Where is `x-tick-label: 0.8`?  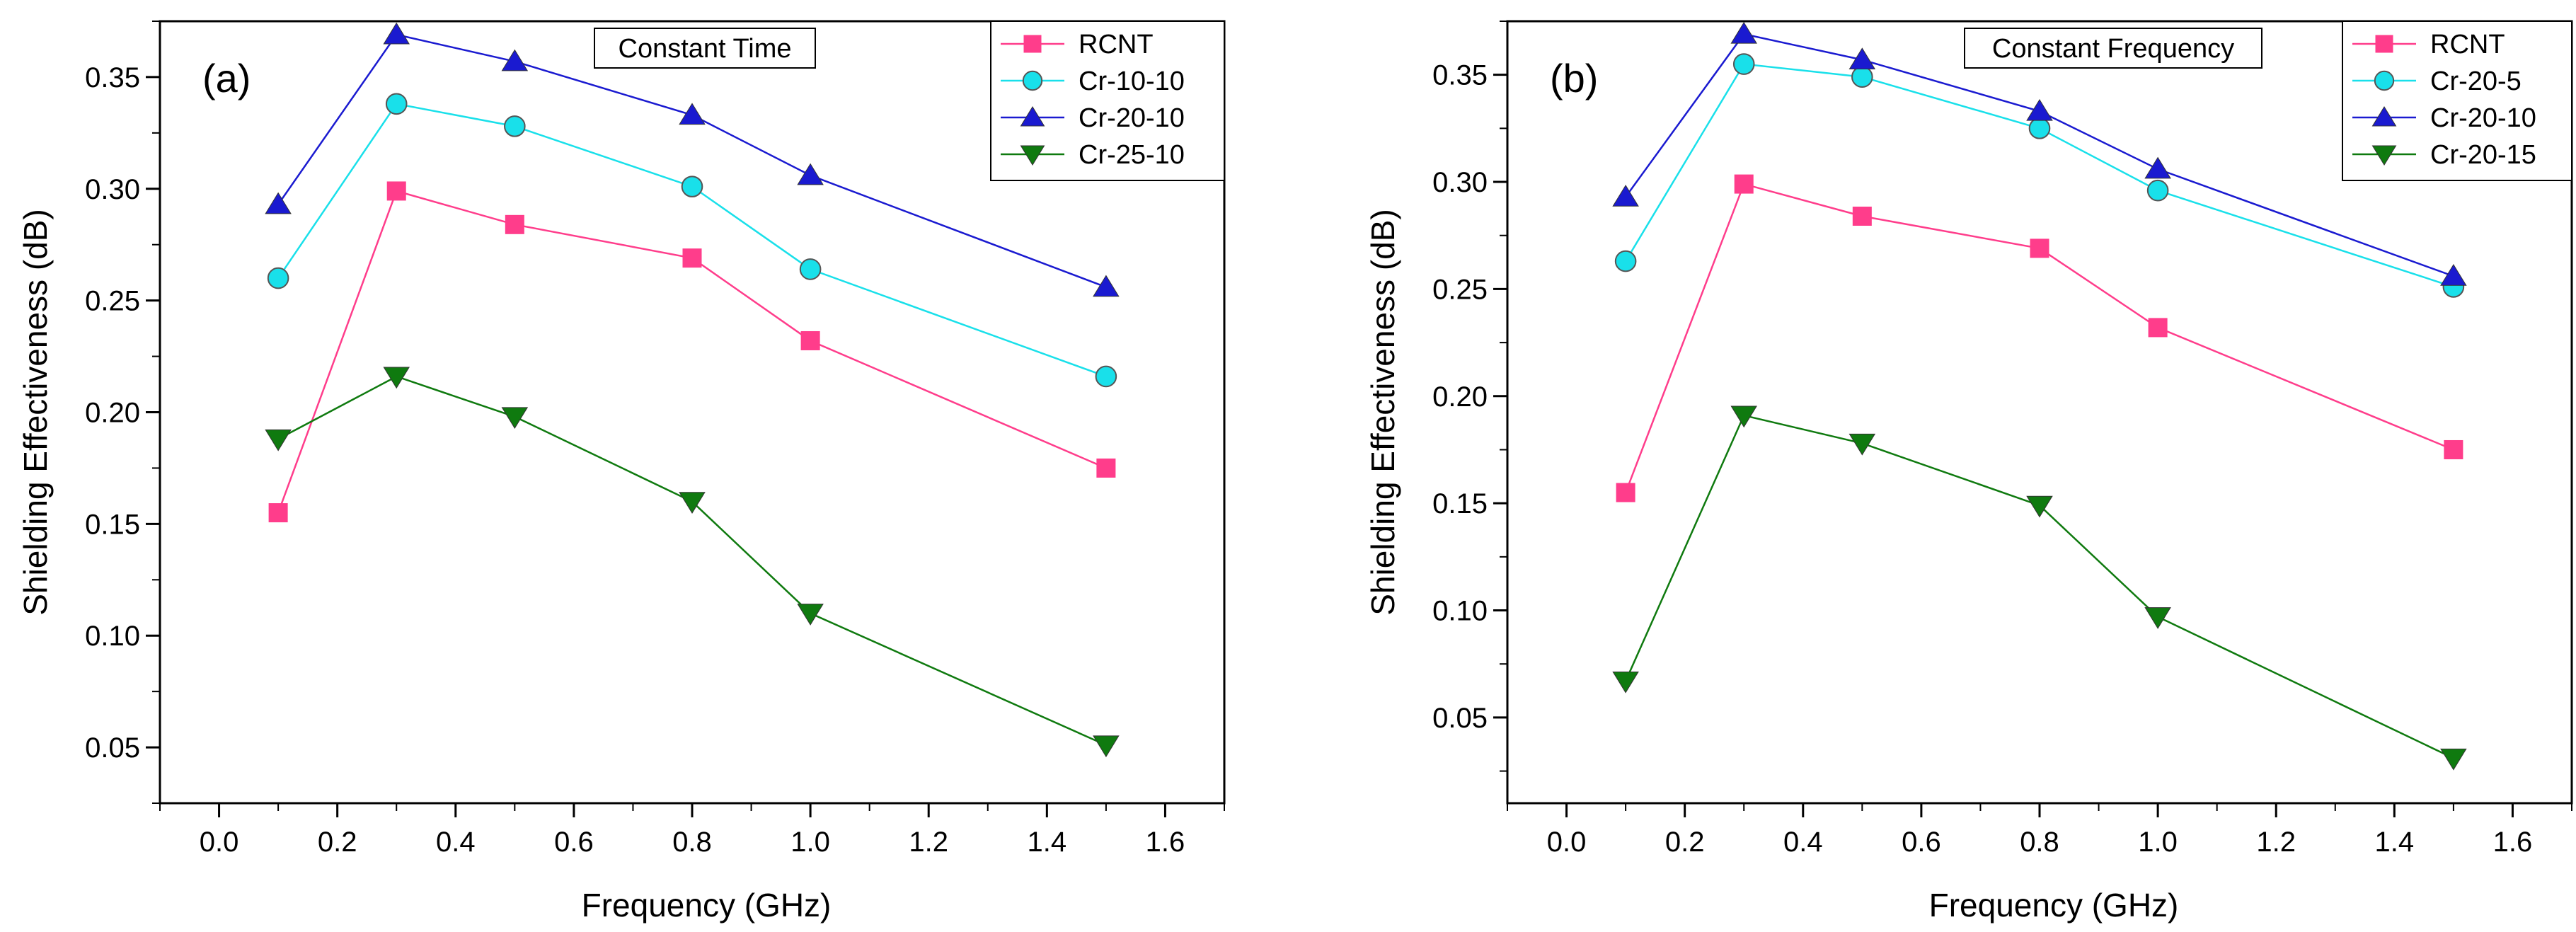
x-tick-label: 0.8 is located at coordinates (692, 842).